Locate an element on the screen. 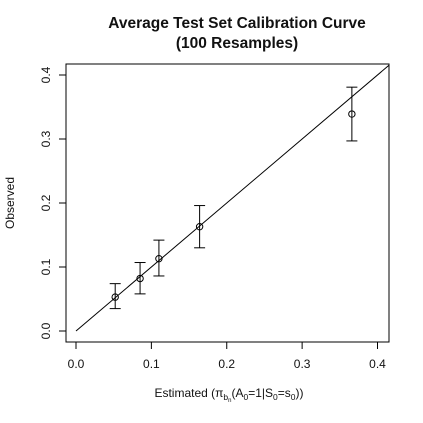 This screenshot has width=423, height=423. x-tick-label: 0.1 is located at coordinates (151, 364).